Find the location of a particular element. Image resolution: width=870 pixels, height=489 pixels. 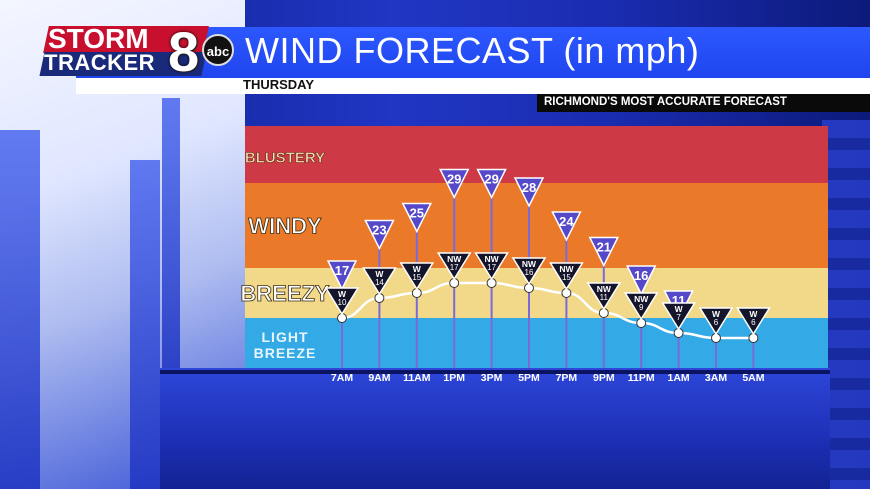

gust-value: 16 is located at coordinates (641, 275).